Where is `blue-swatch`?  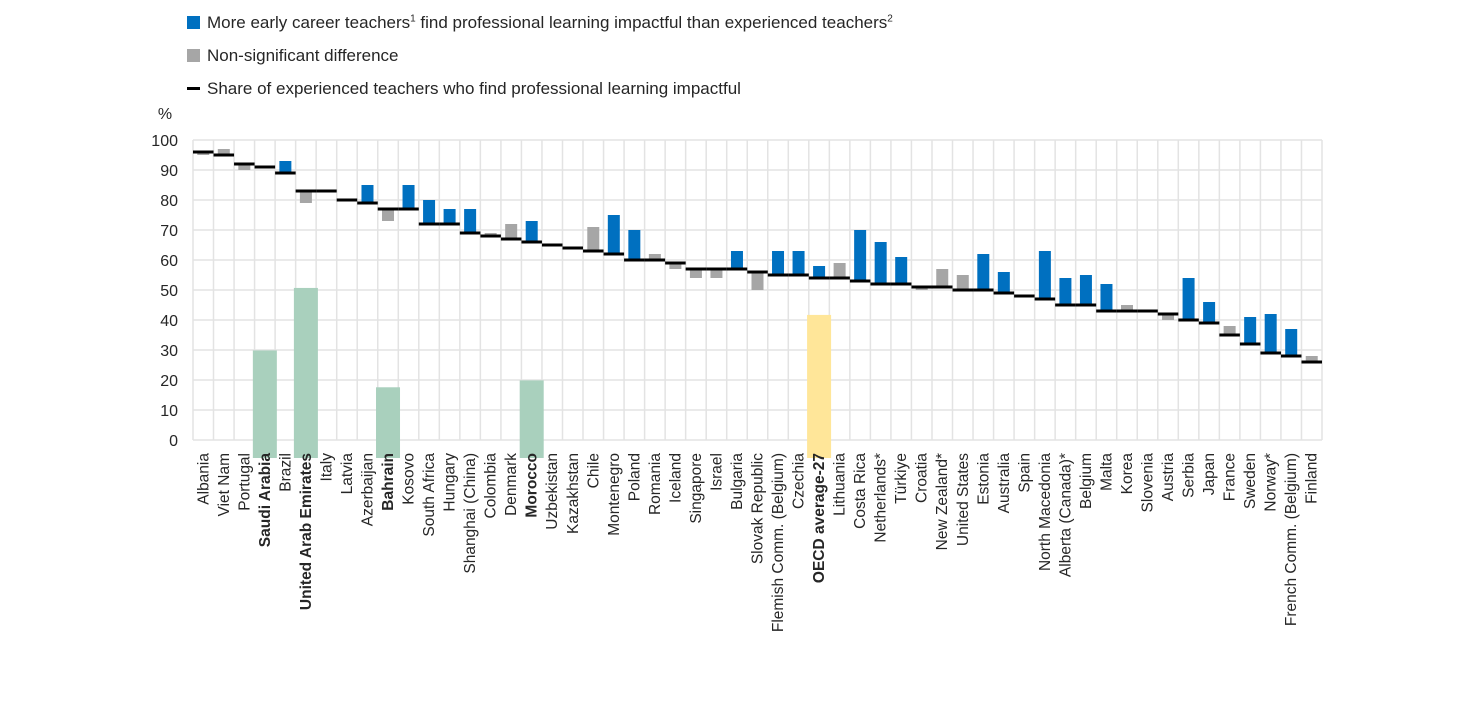
blue-swatch is located at coordinates (193, 22).